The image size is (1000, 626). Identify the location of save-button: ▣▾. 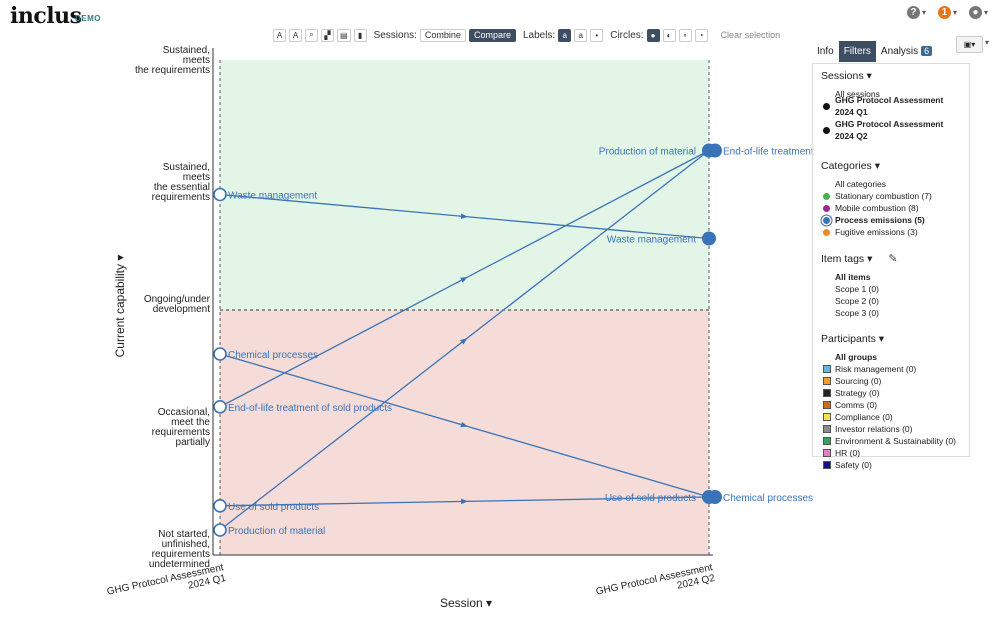
(969, 44).